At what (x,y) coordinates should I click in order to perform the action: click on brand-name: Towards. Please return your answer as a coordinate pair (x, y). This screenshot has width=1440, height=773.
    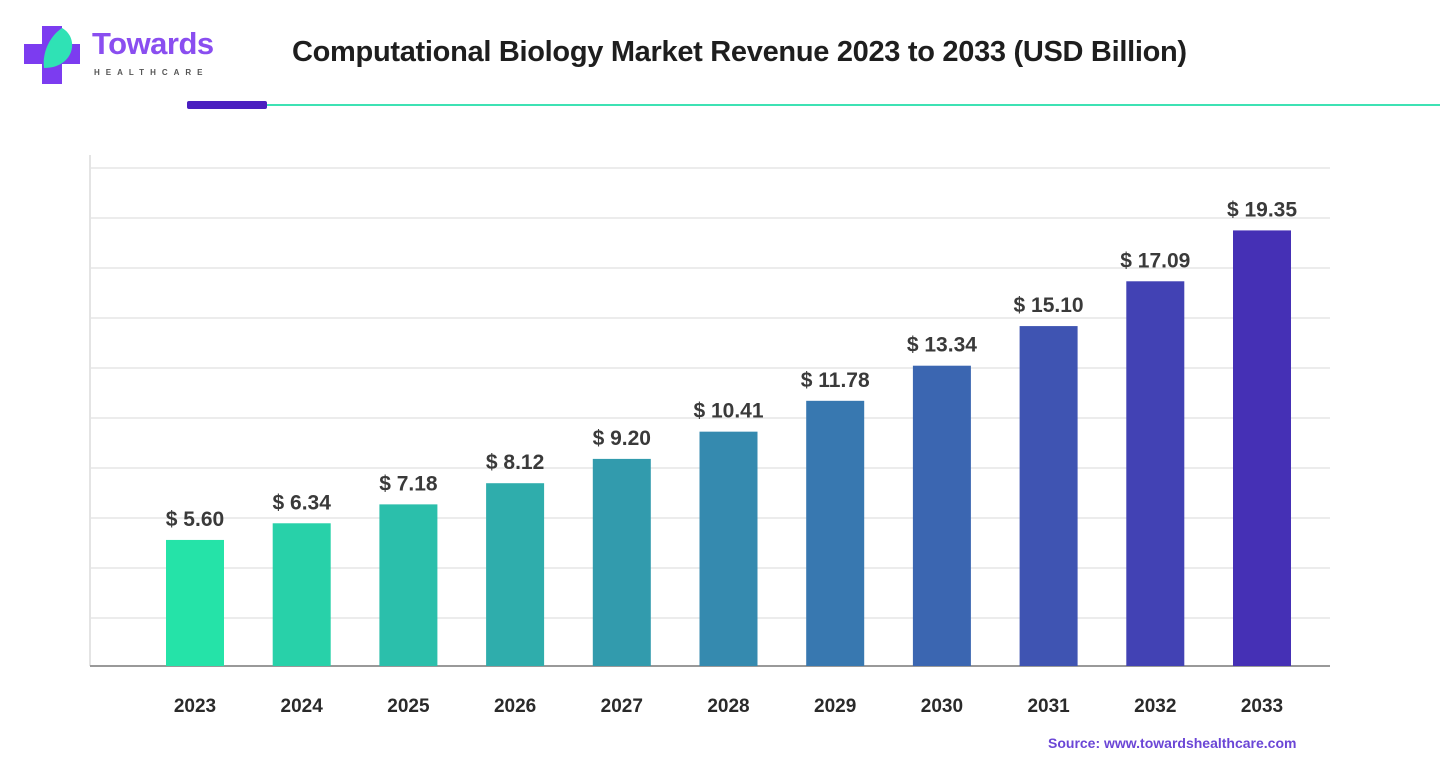
    Looking at the image, I should click on (153, 43).